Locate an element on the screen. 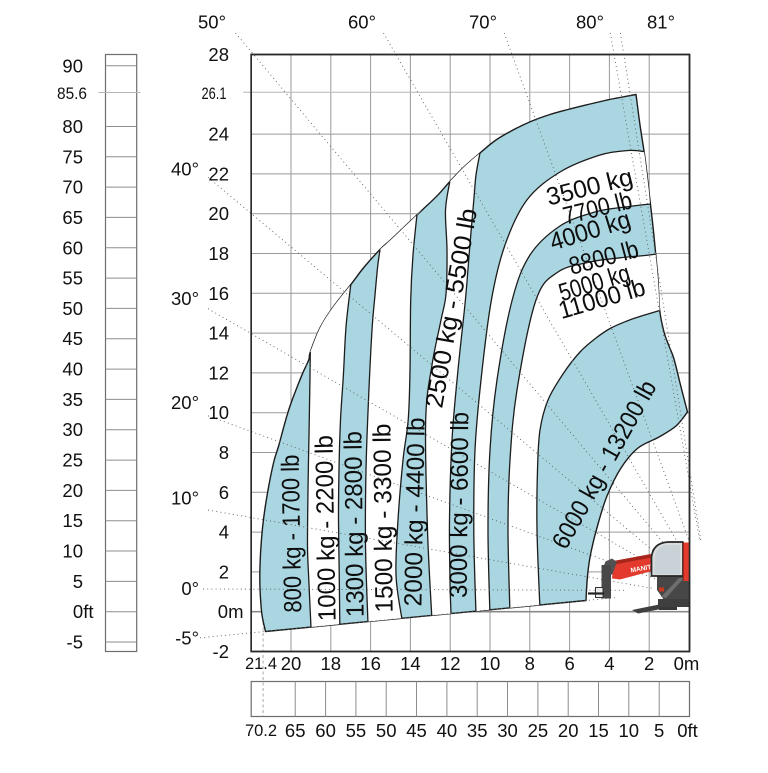  svg-text: 28 is located at coordinates (218, 54).